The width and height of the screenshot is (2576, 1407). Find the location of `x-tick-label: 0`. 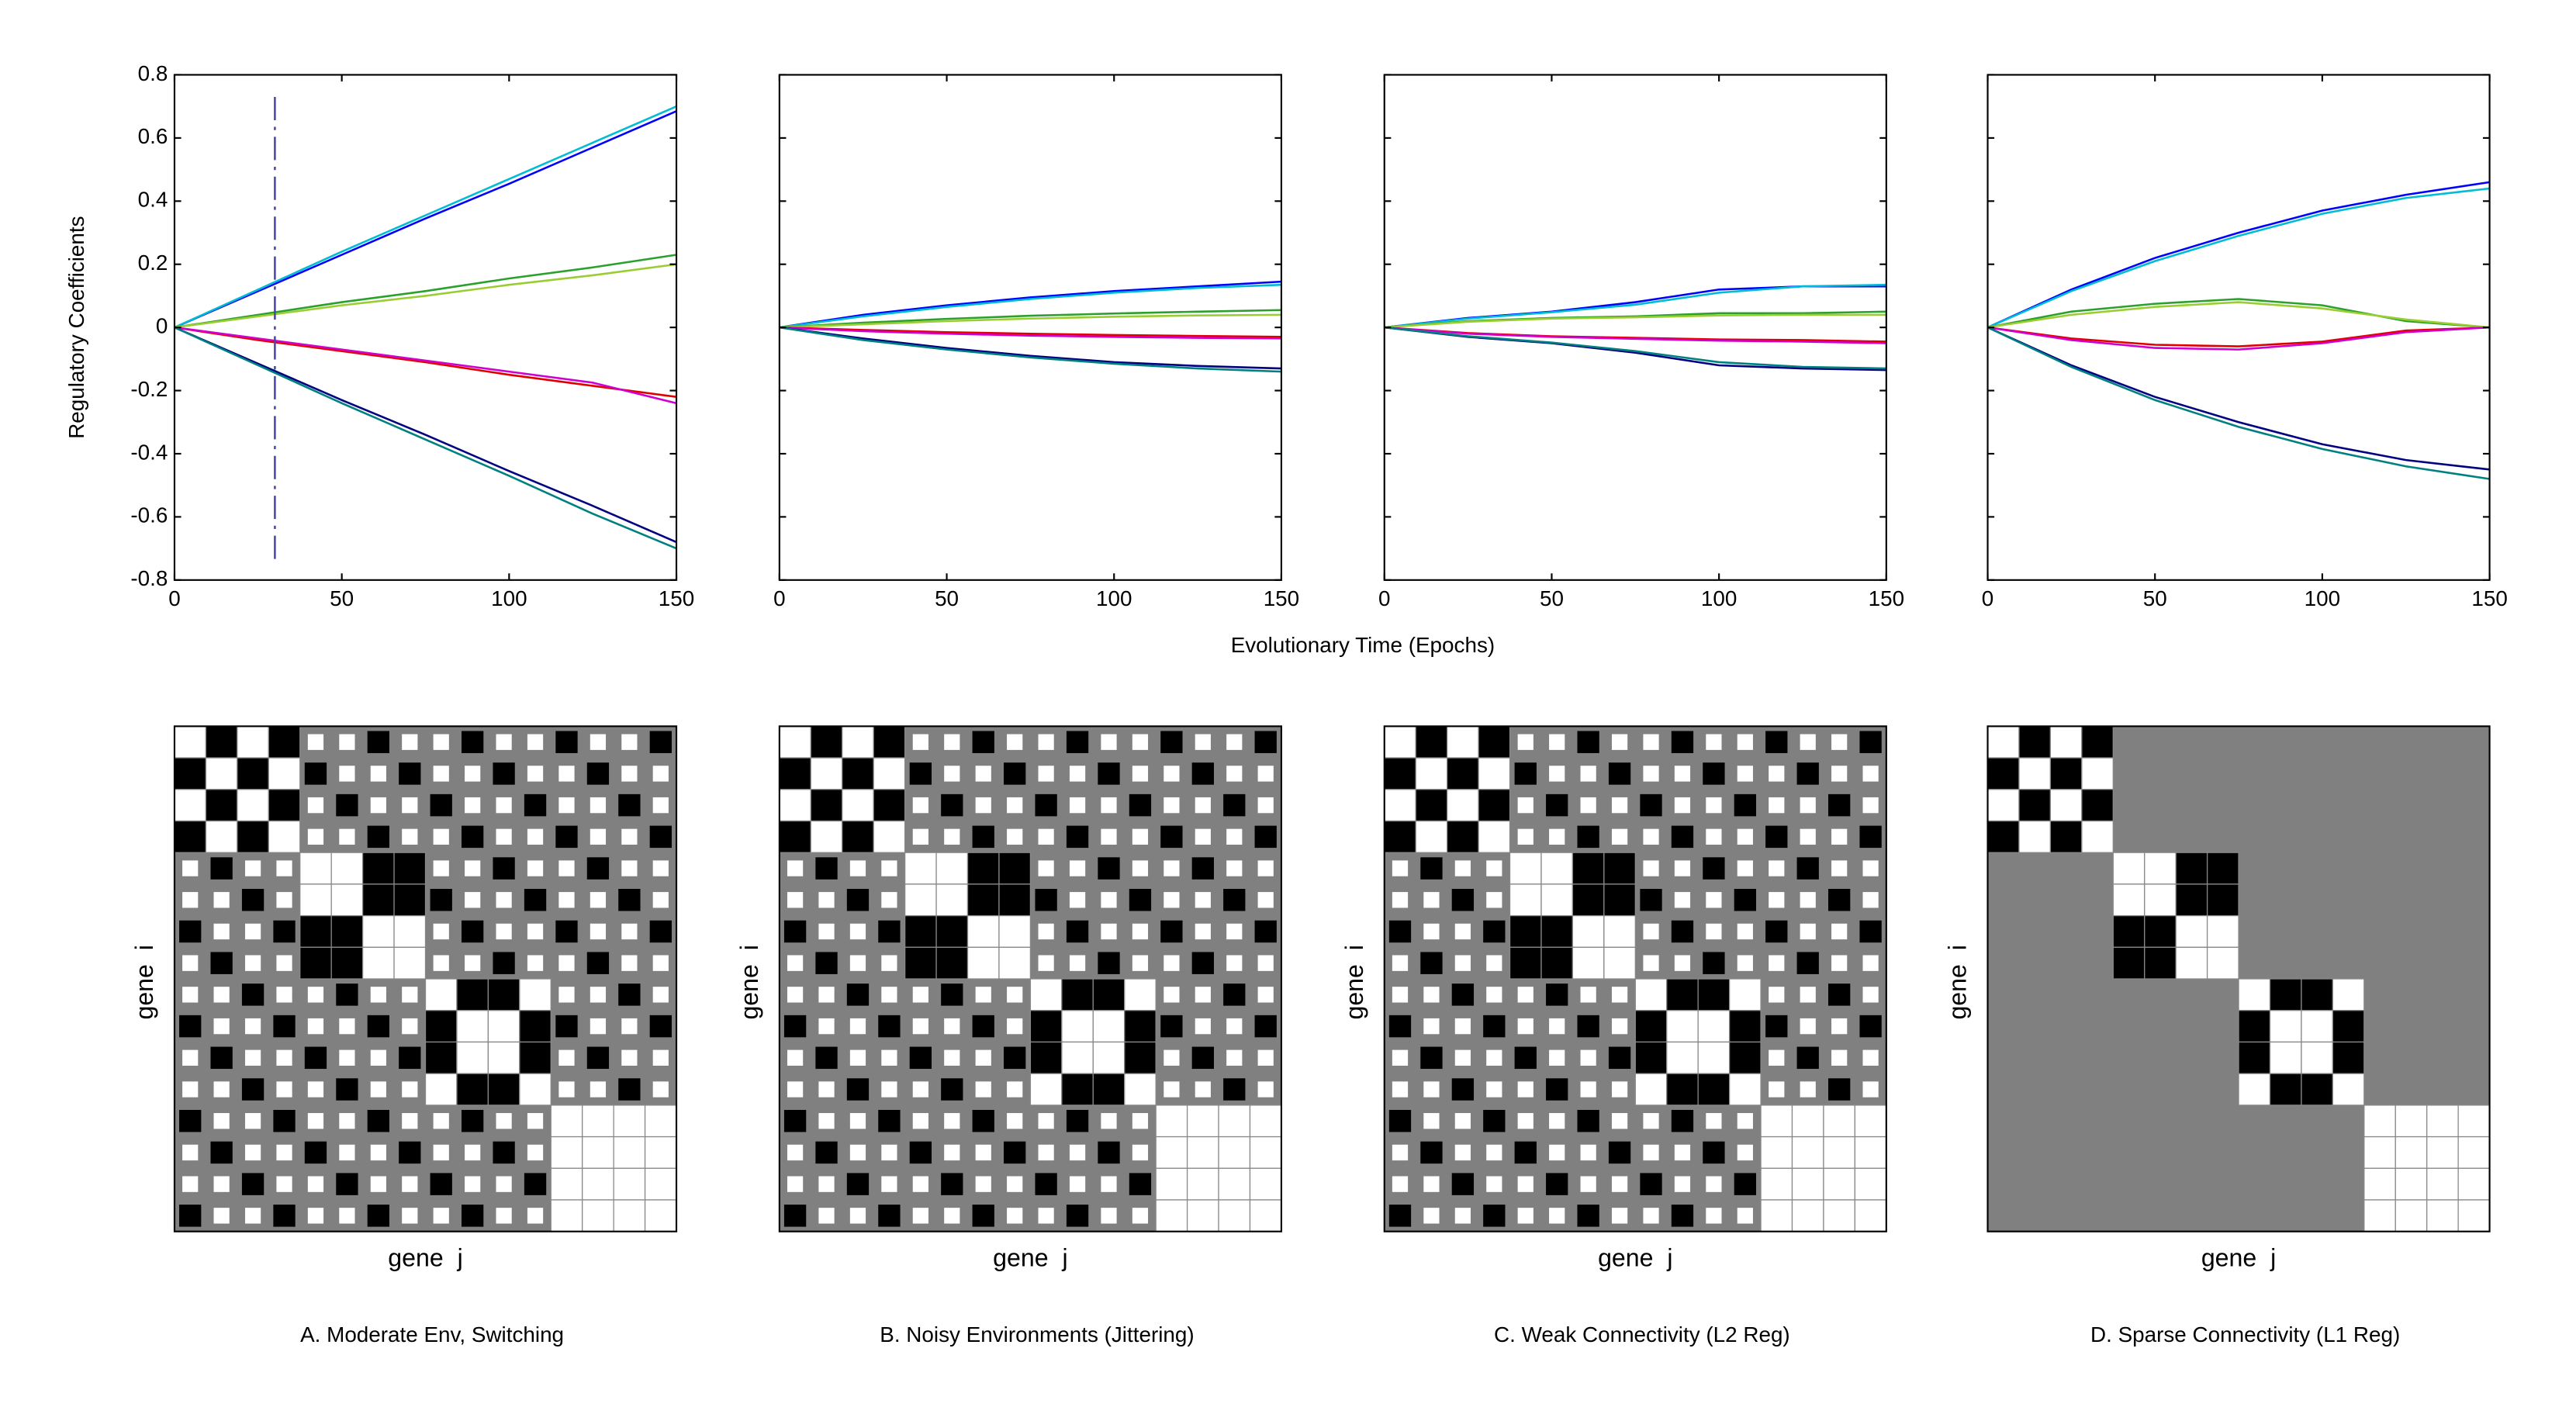

x-tick-label: 0 is located at coordinates (1384, 598).